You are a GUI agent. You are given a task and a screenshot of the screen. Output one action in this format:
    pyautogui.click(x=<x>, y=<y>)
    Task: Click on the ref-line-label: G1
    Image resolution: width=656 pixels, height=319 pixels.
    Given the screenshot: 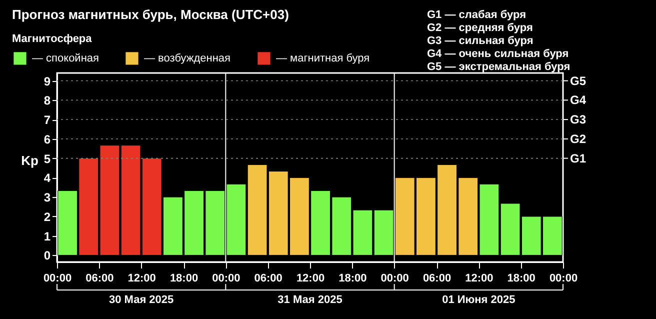 What is the action you would take?
    pyautogui.click(x=578, y=158)
    